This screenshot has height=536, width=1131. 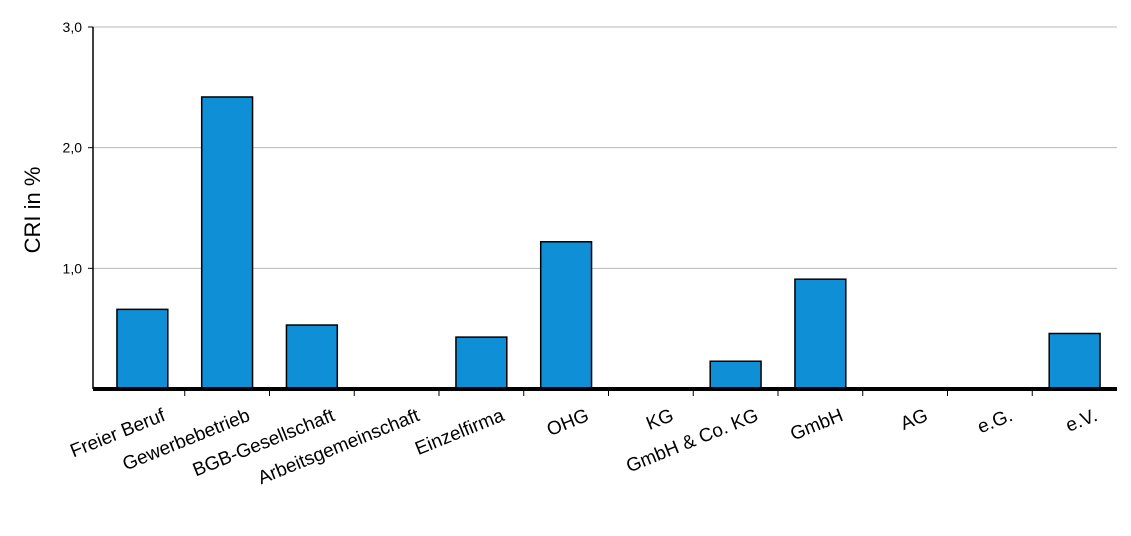 What do you see at coordinates (659, 420) in the screenshot?
I see `x-tick-label: KG` at bounding box center [659, 420].